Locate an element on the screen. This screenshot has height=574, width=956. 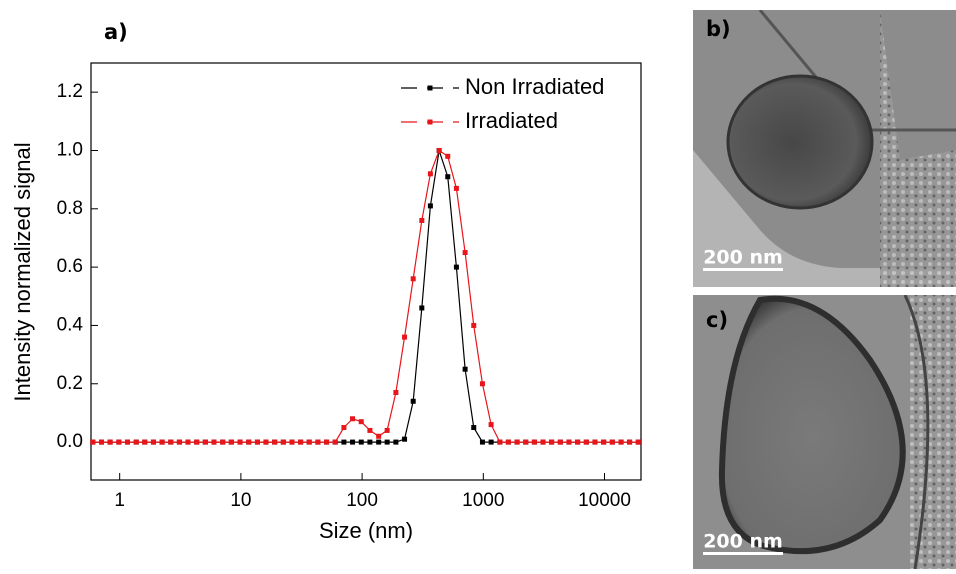
x-tick-label: 10 is located at coordinates (240, 500).